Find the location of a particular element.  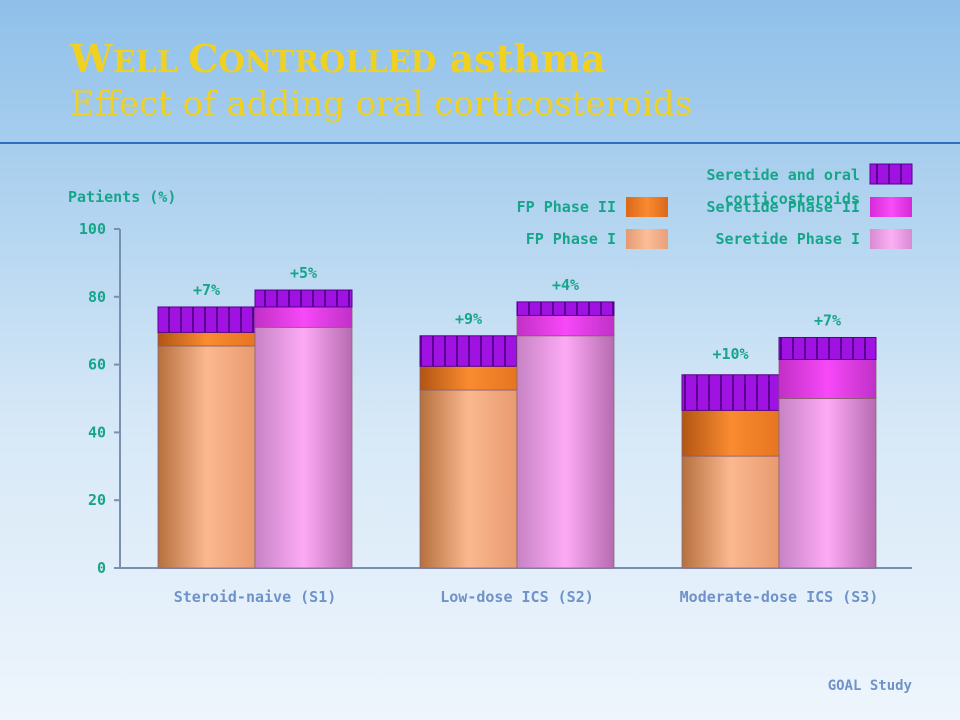

bar-fp-increase-label: +7% is located at coordinates (206, 290).